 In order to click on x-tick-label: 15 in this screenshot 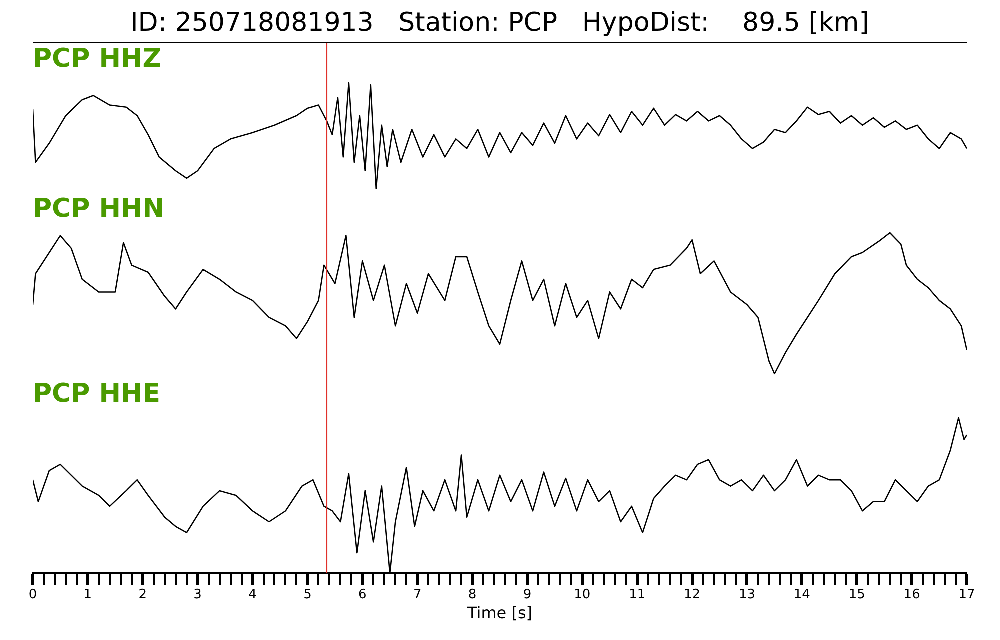, I will do `click(857, 594)`.